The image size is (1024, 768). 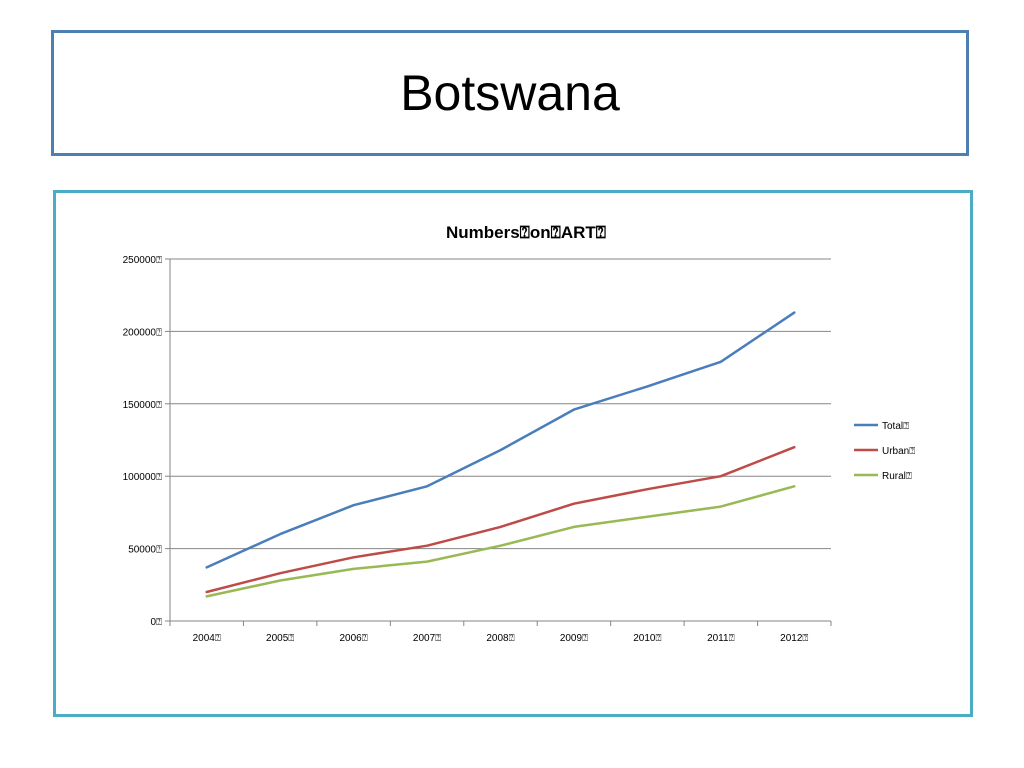 What do you see at coordinates (500, 638) in the screenshot?
I see `x-tick-label: 2008⍰` at bounding box center [500, 638].